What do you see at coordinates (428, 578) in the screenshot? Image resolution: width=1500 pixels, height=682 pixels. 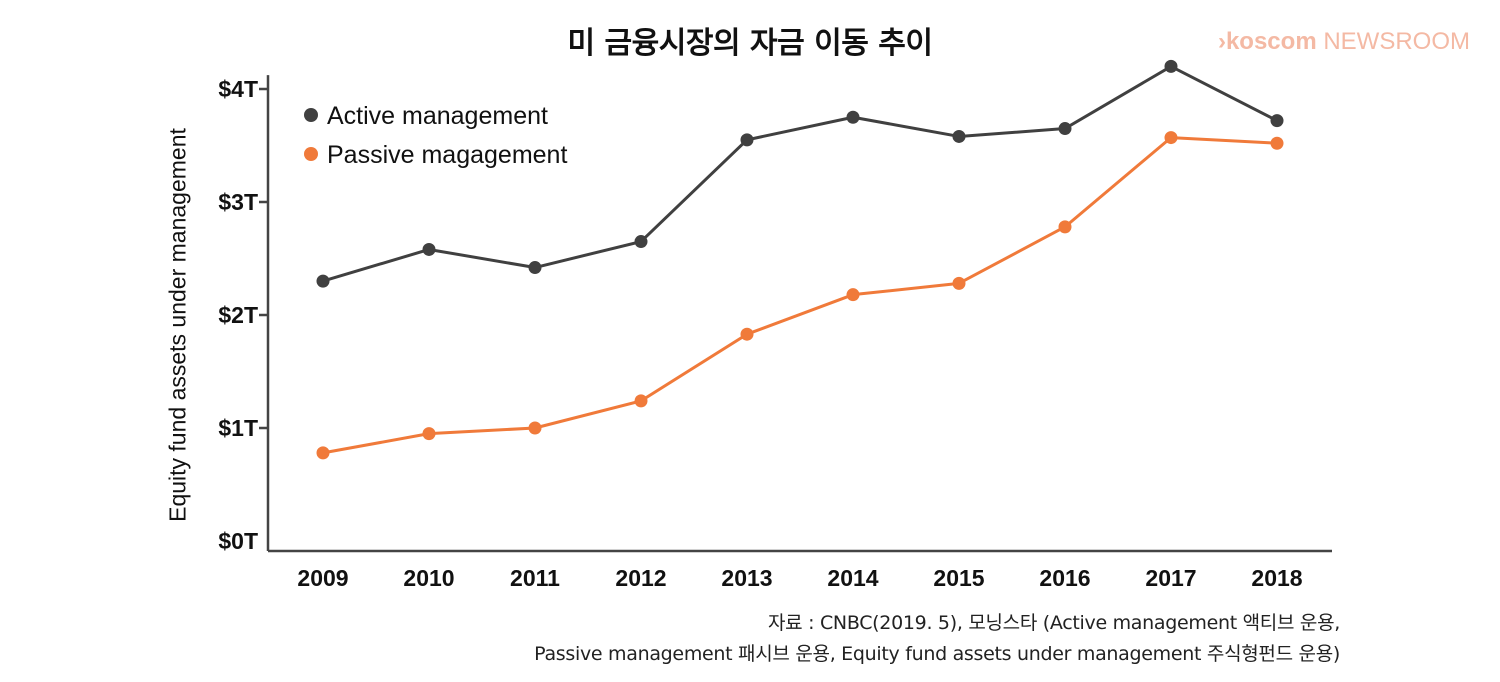 I see `x-tick-label: 2010` at bounding box center [428, 578].